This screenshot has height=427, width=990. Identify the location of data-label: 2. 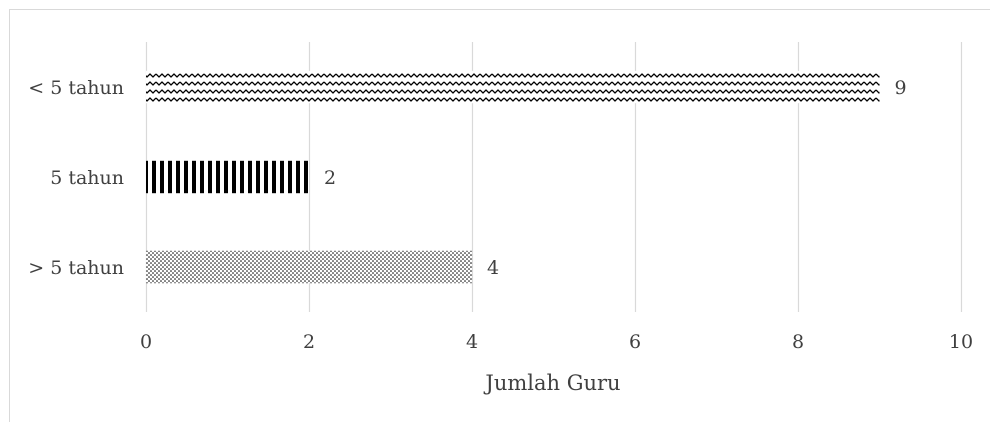
(330, 178).